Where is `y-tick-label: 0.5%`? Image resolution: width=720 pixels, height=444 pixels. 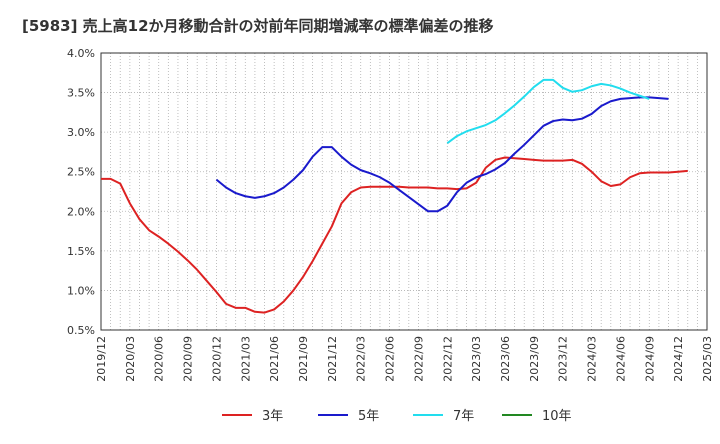 y-tick-label: 0.5% is located at coordinates (81, 330).